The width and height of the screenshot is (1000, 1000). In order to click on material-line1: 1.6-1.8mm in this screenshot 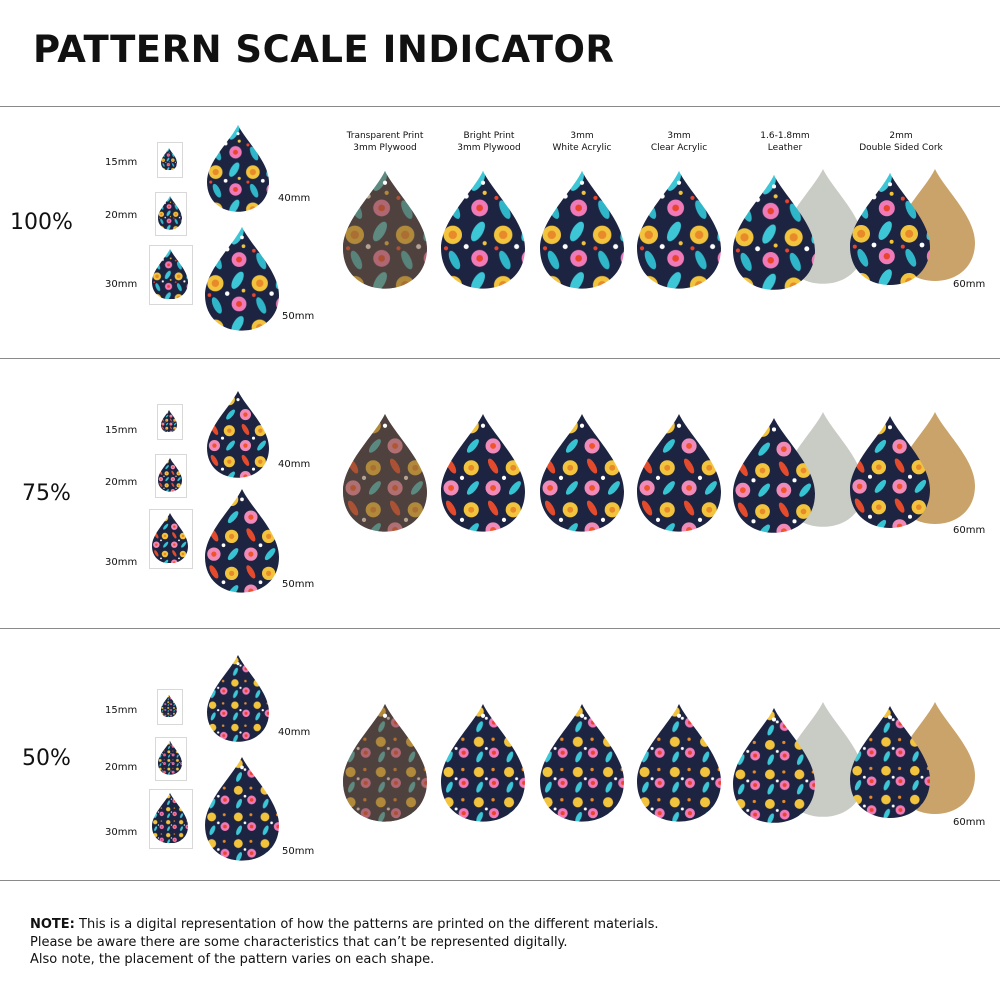, I will do `click(785, 136)`.